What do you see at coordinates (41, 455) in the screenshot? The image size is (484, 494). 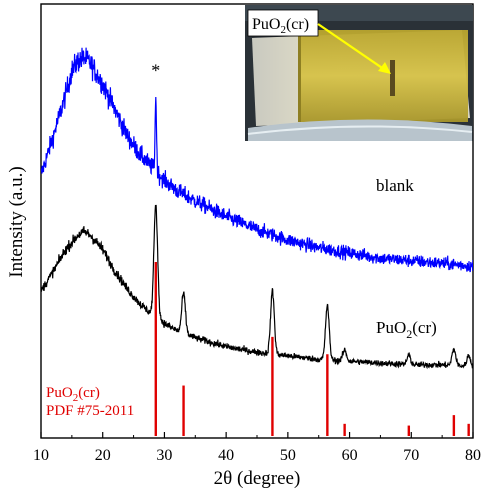 I see `x-tick-label-10: 10` at bounding box center [41, 455].